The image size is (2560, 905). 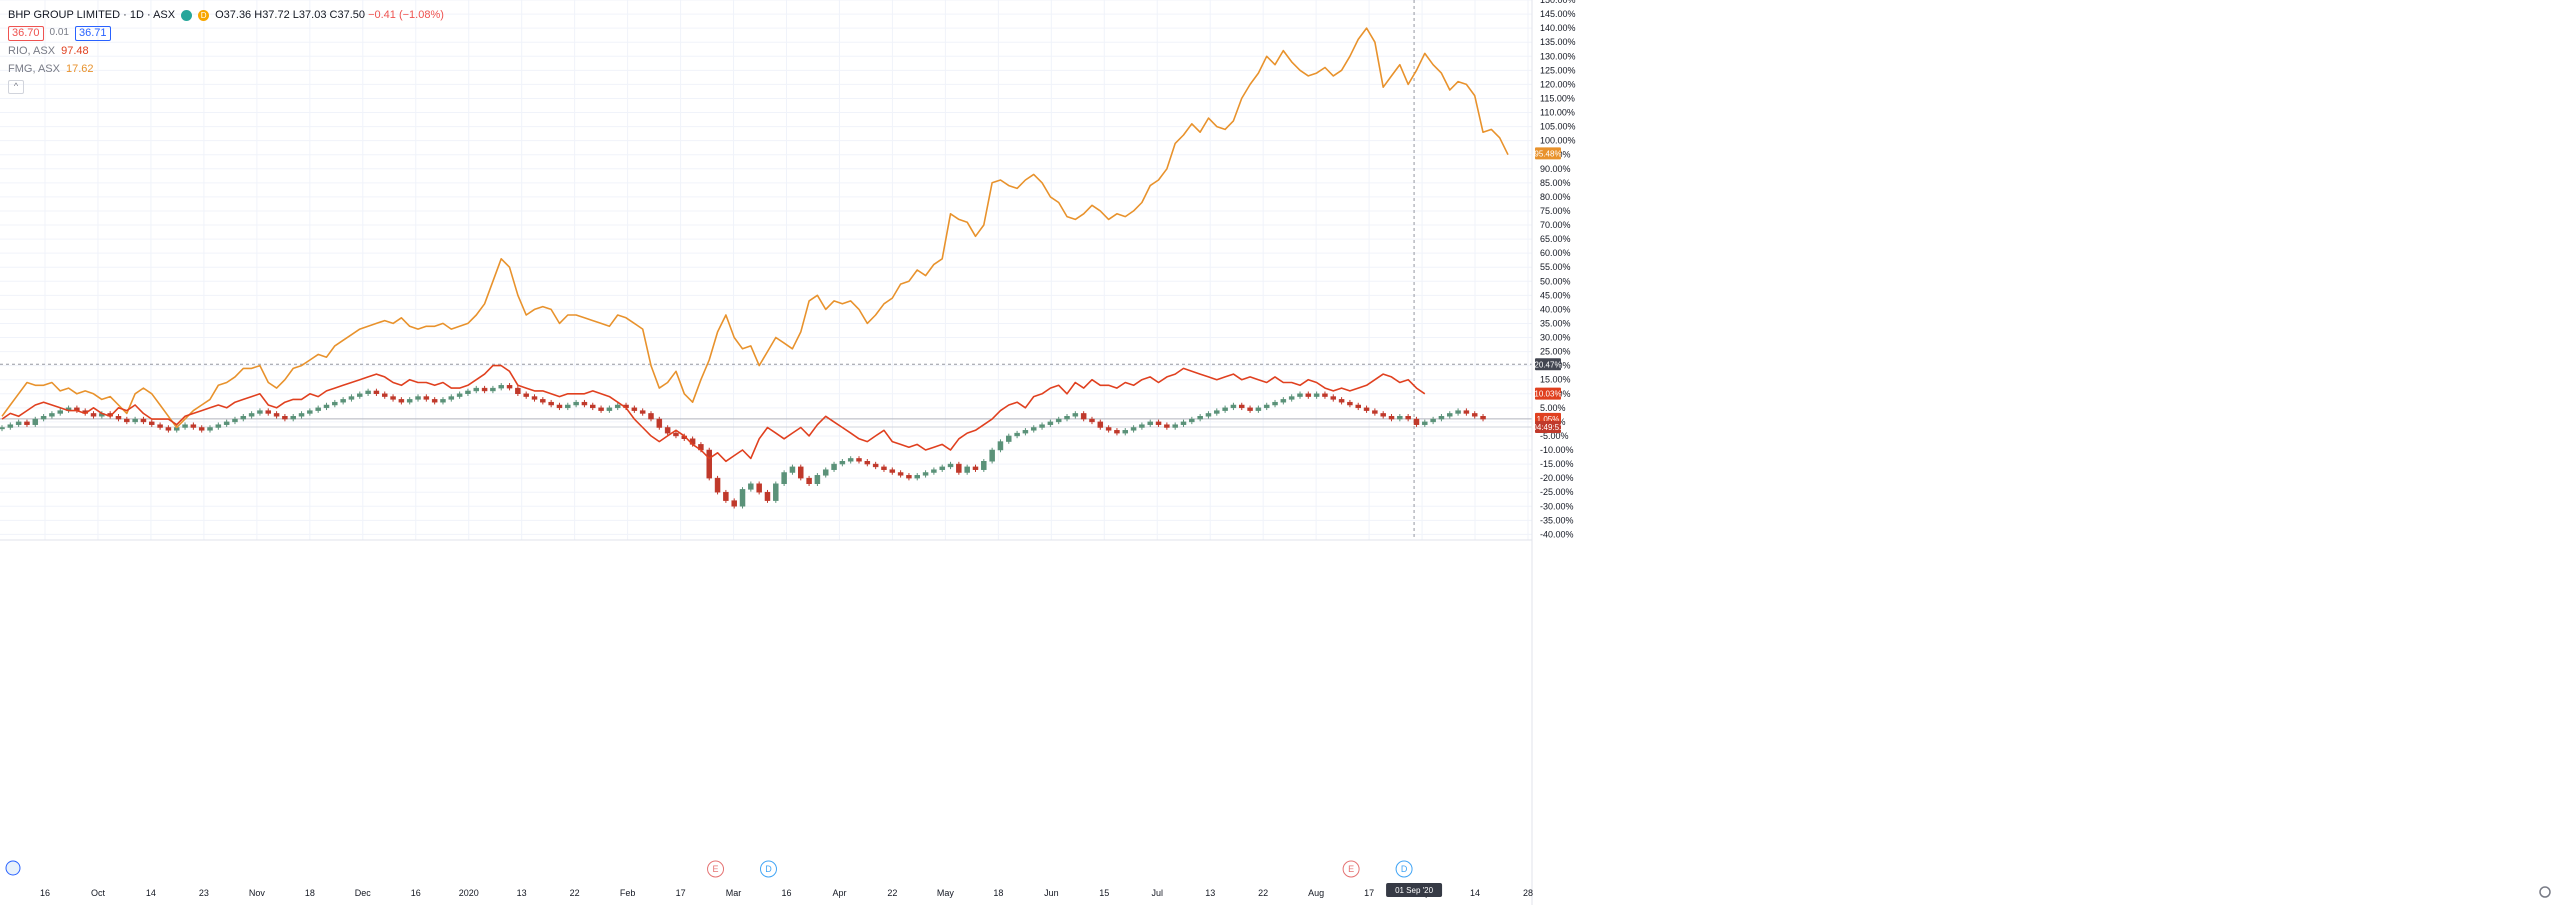 What do you see at coordinates (2545, 892) in the screenshot?
I see `settings-gear-icon` at bounding box center [2545, 892].